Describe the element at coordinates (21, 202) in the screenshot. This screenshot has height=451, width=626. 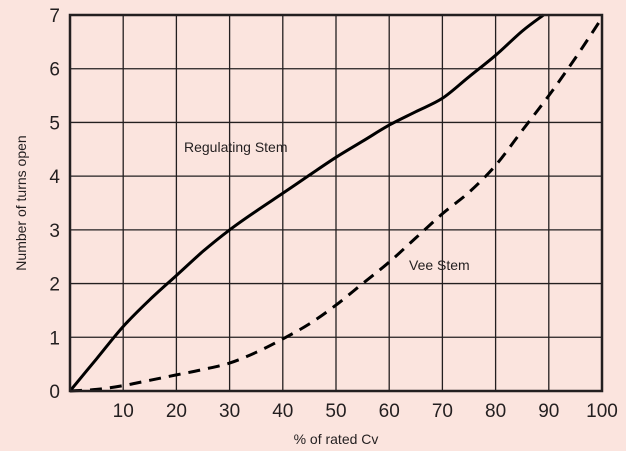
I see `y-axis-title: Number of turns open` at that location.